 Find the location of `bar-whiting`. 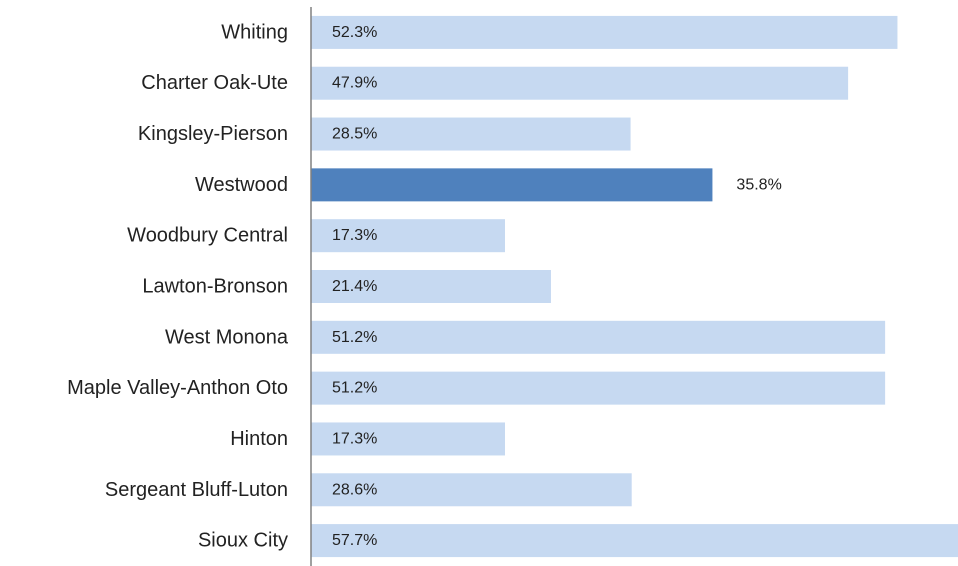

bar-whiting is located at coordinates (604, 32).